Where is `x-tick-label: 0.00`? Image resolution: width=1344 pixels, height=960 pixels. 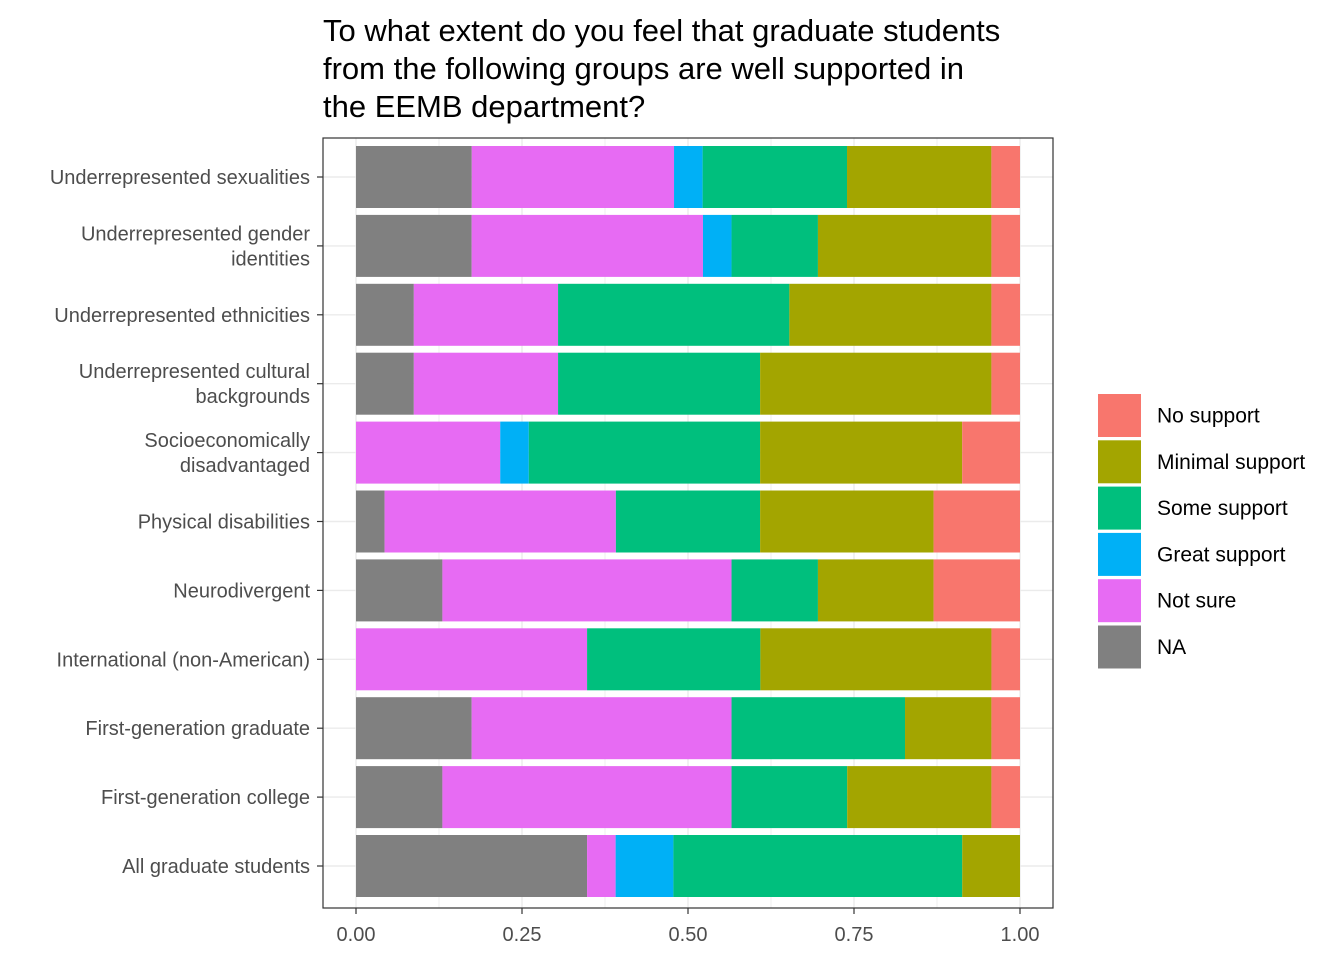
x-tick-label: 0.00 is located at coordinates (356, 935).